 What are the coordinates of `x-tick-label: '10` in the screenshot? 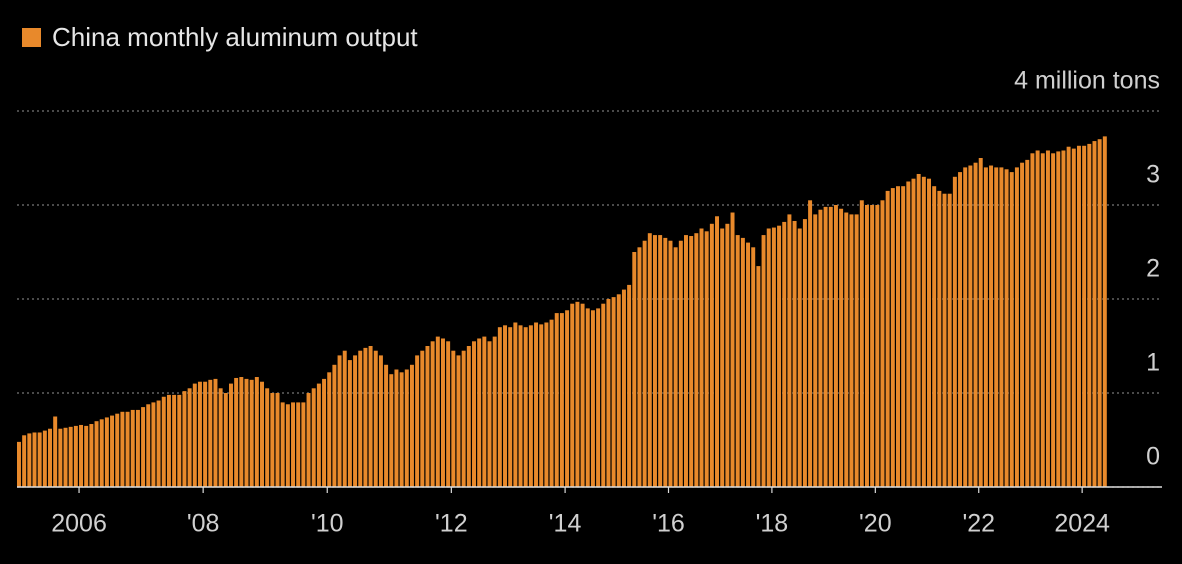 It's located at (327, 524).